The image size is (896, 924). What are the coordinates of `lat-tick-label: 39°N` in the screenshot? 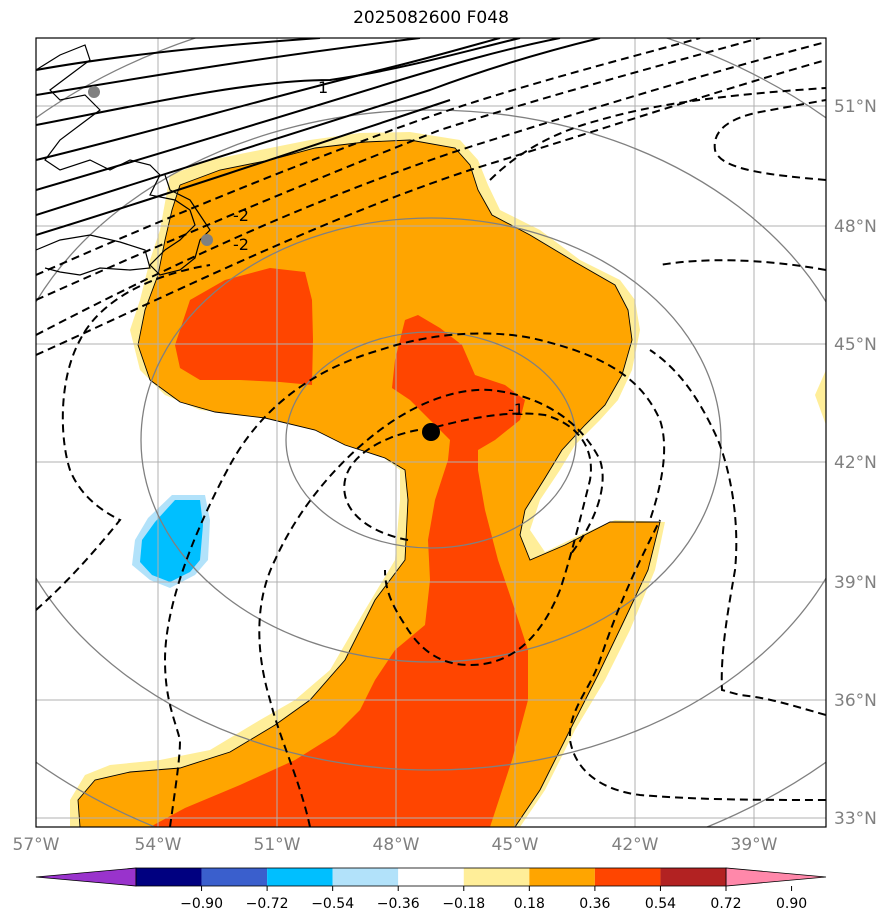 It's located at (855, 583).